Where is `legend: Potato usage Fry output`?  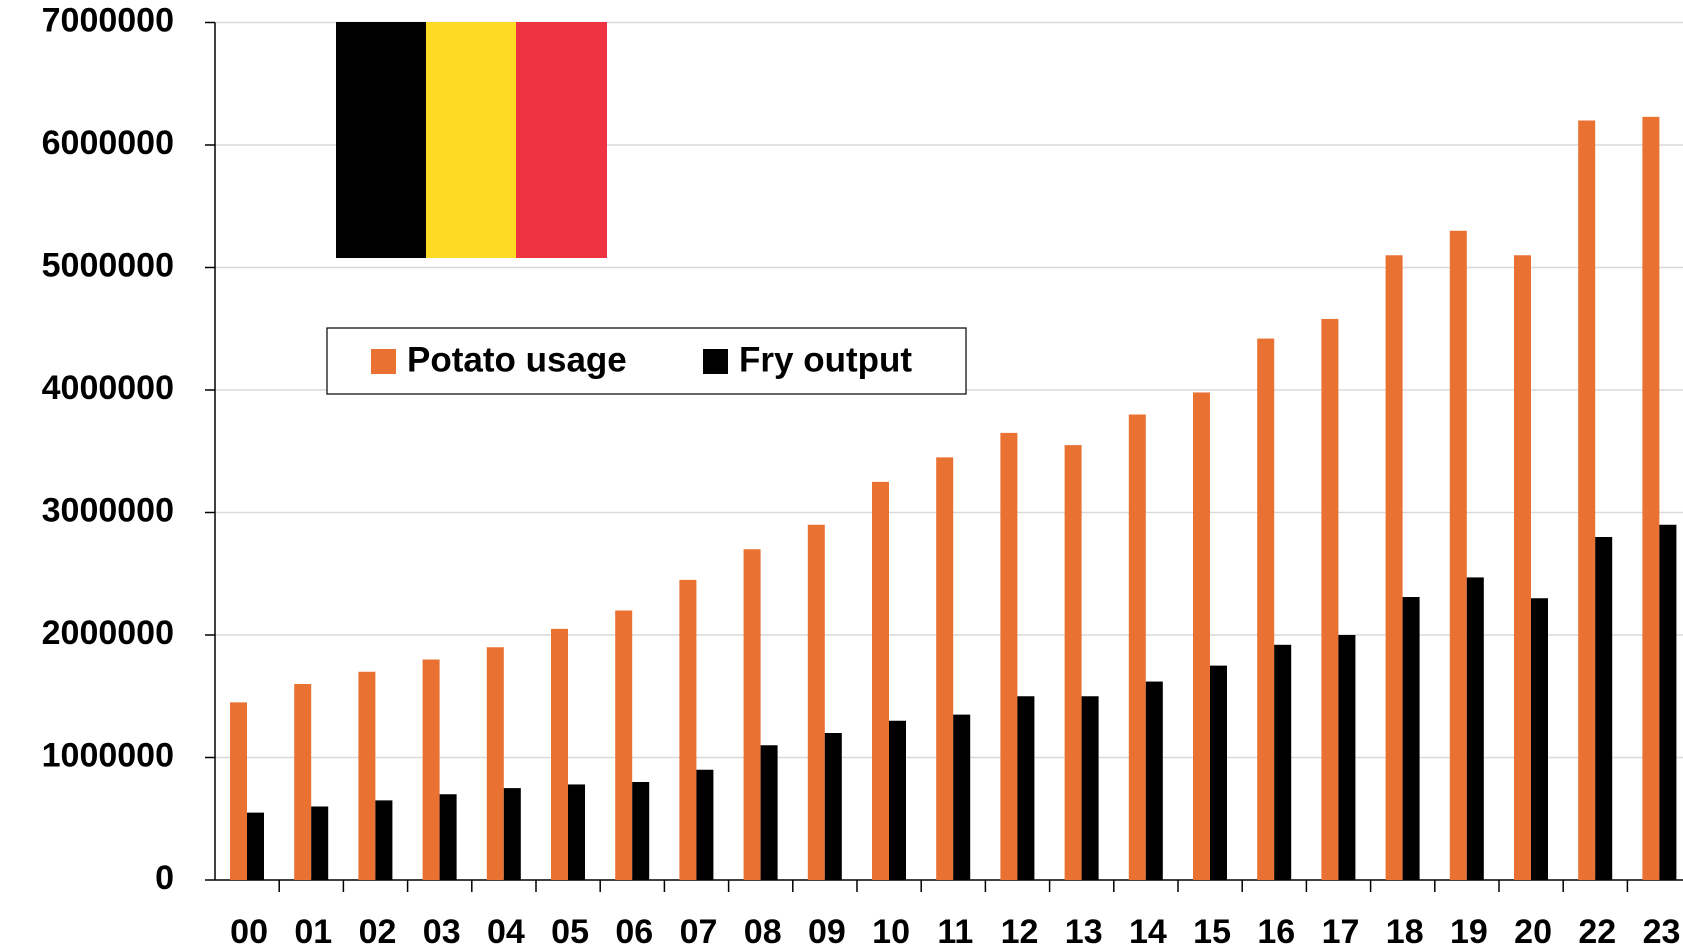
legend: Potato usage Fry output is located at coordinates (646, 361).